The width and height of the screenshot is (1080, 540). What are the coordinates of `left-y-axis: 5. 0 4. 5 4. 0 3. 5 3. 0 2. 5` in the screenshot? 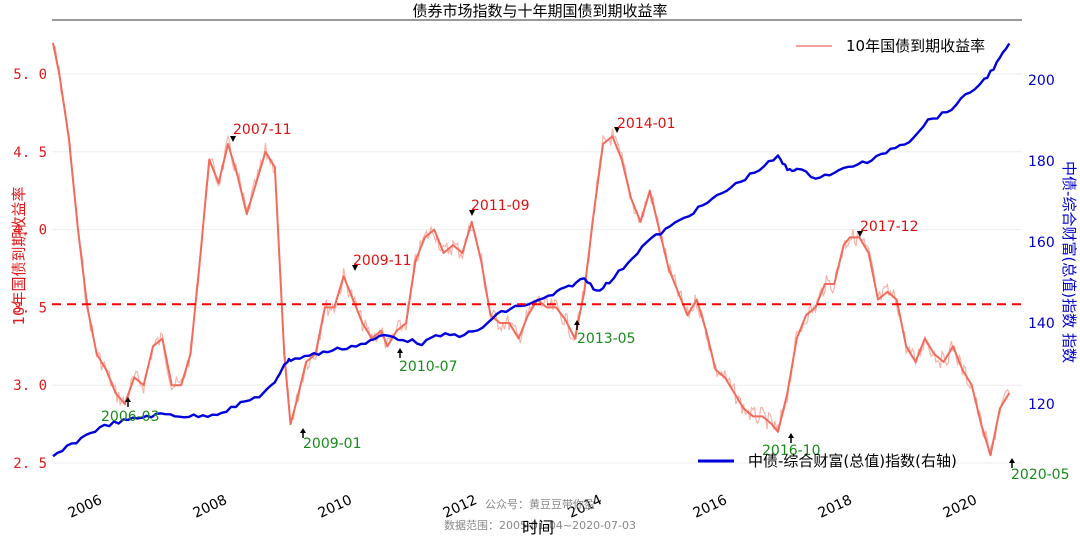 It's located at (30, 269).